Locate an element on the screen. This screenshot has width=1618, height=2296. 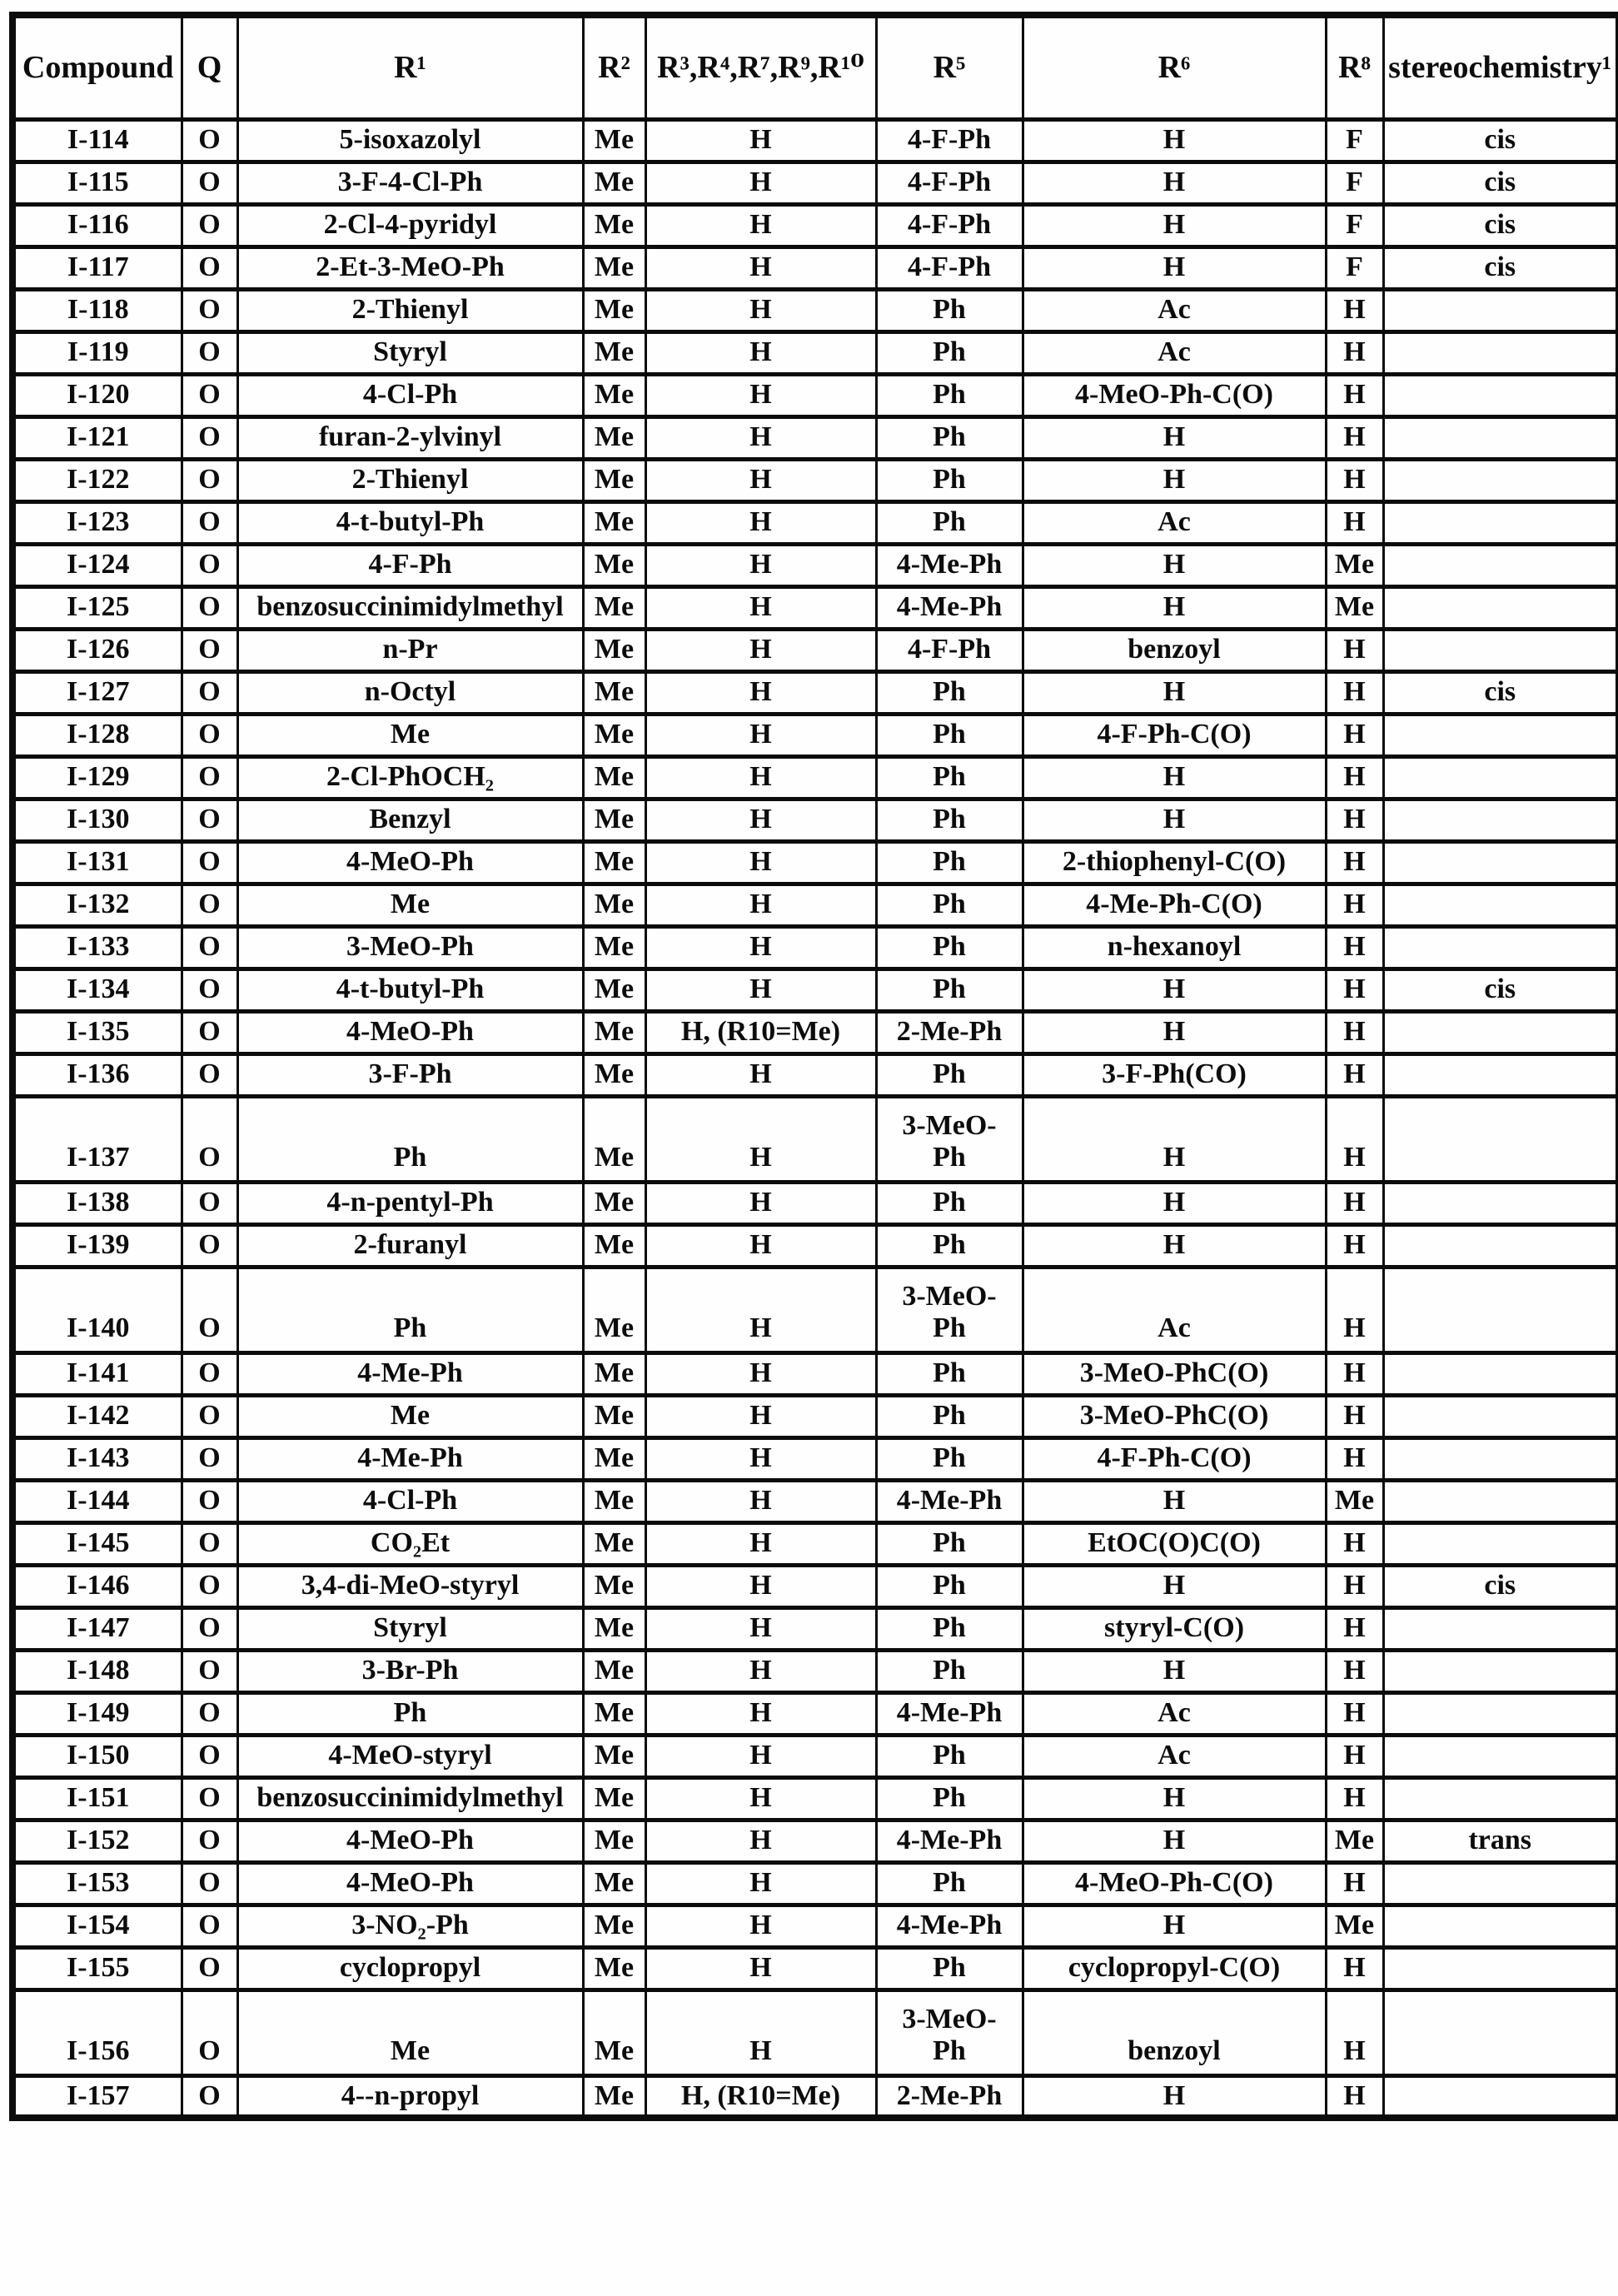
cell-r1: Me is located at coordinates (410, 1416).